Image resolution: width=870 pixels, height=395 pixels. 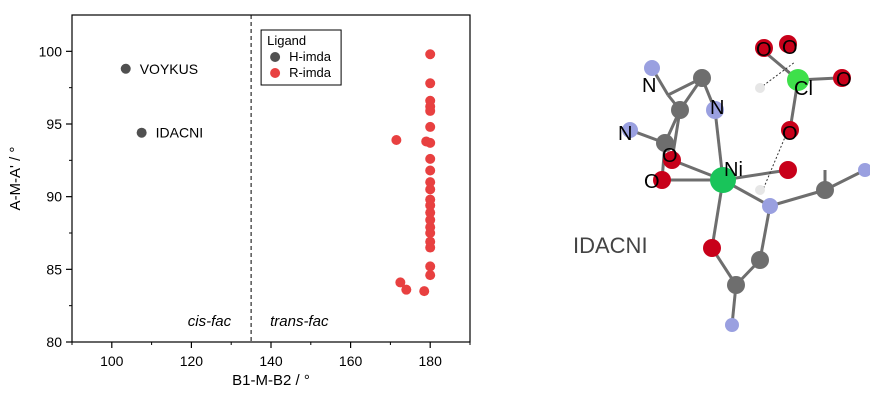 I want to click on x-tick-label: 120, so click(x=192, y=361).